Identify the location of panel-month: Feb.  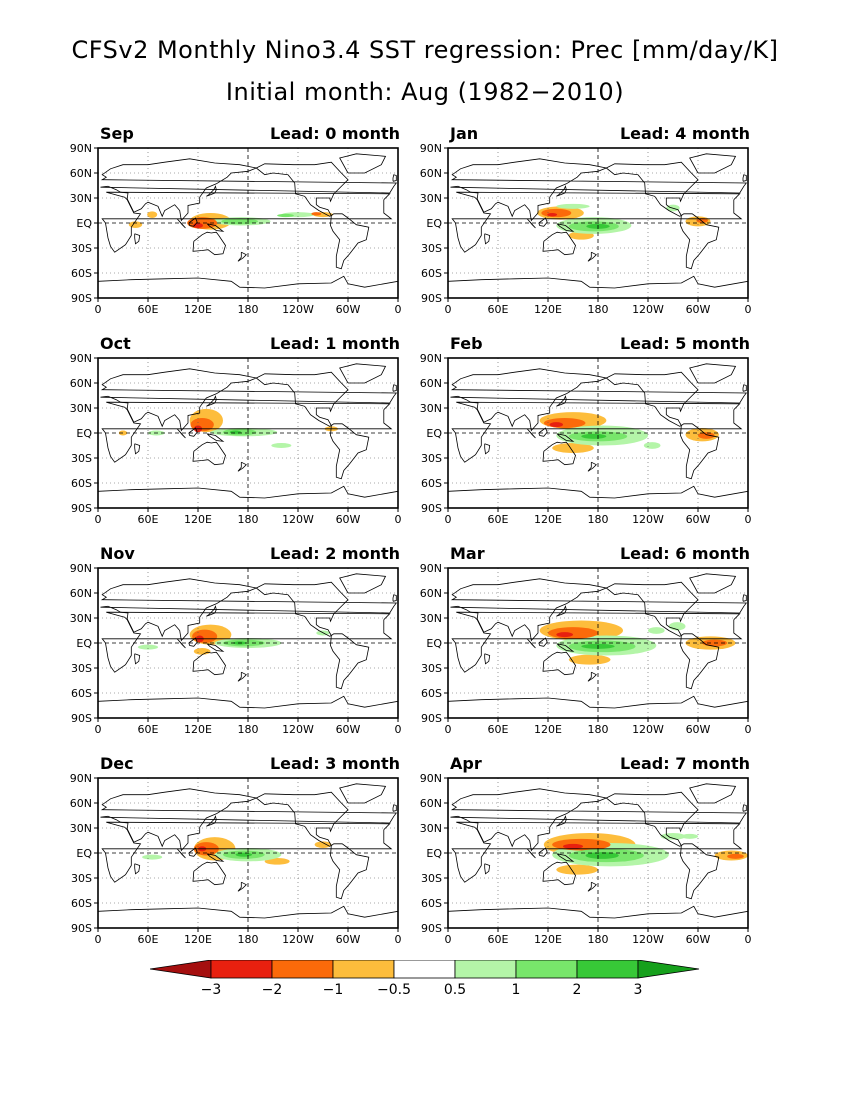
(466, 343).